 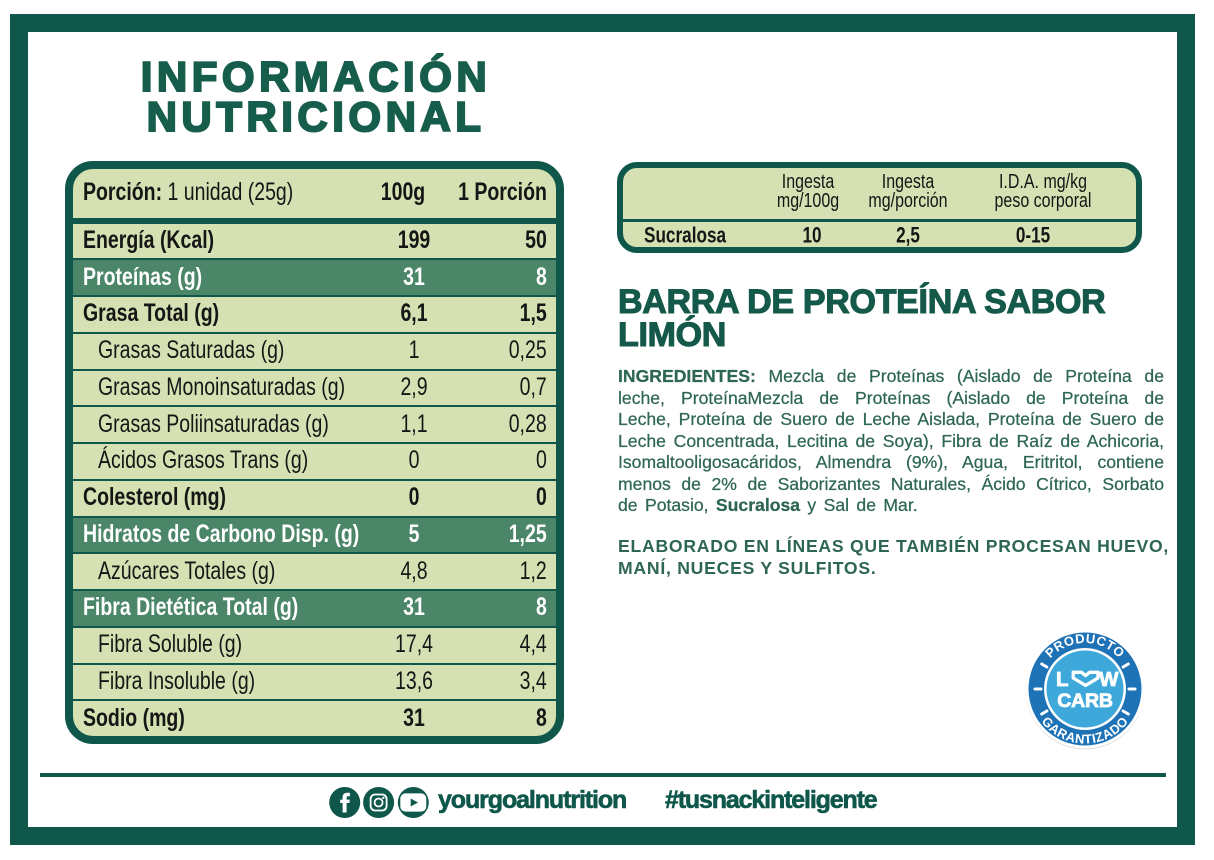 I want to click on svg-text: W, so click(x=1109, y=679).